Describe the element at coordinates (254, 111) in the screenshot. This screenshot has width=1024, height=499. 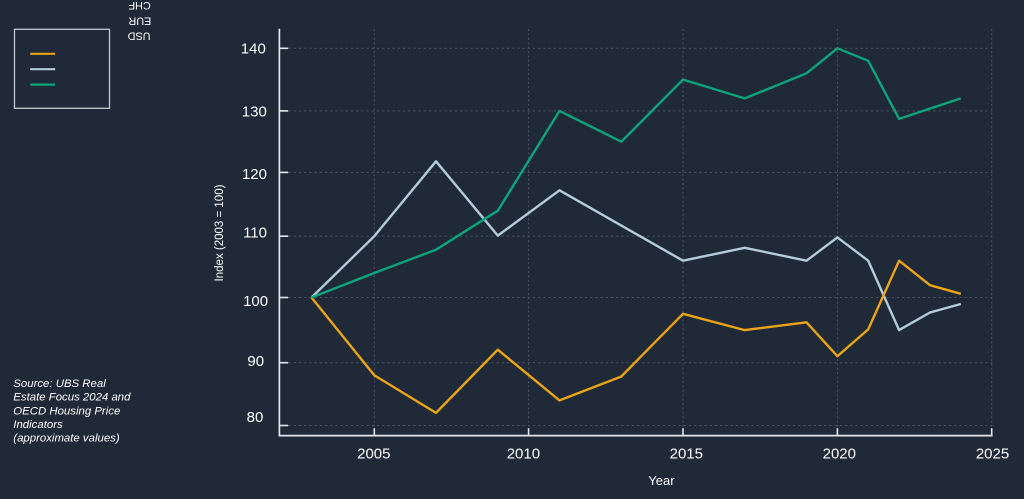
I see `svg-text: 130` at that location.